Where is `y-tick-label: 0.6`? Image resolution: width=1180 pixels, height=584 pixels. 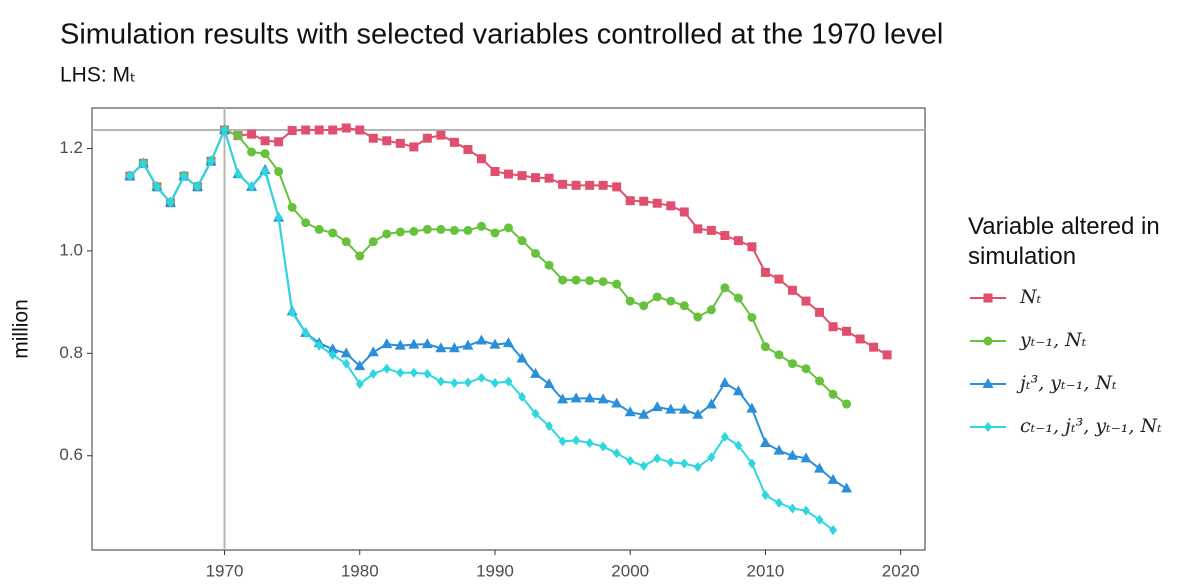 y-tick-label: 0.6 is located at coordinates (71, 454).